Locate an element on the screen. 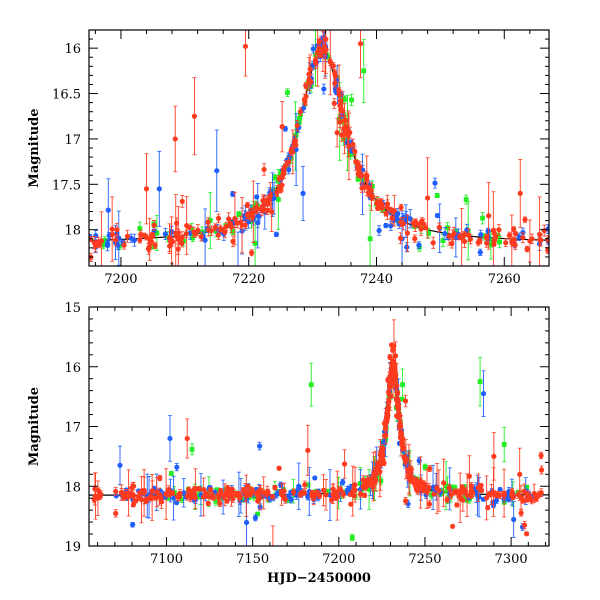  y-axis-title: Magnitude is located at coordinates (34, 147).